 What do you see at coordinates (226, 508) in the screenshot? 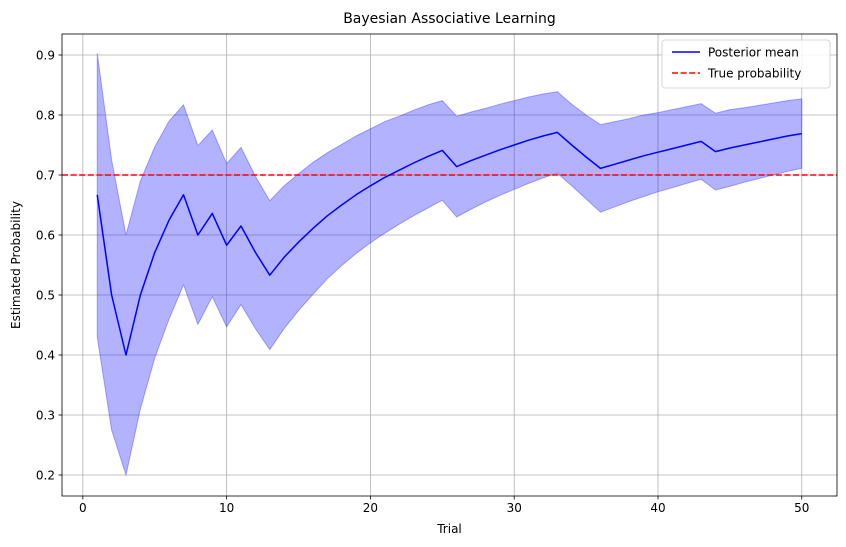
I see `x-tick-label: 10` at bounding box center [226, 508].